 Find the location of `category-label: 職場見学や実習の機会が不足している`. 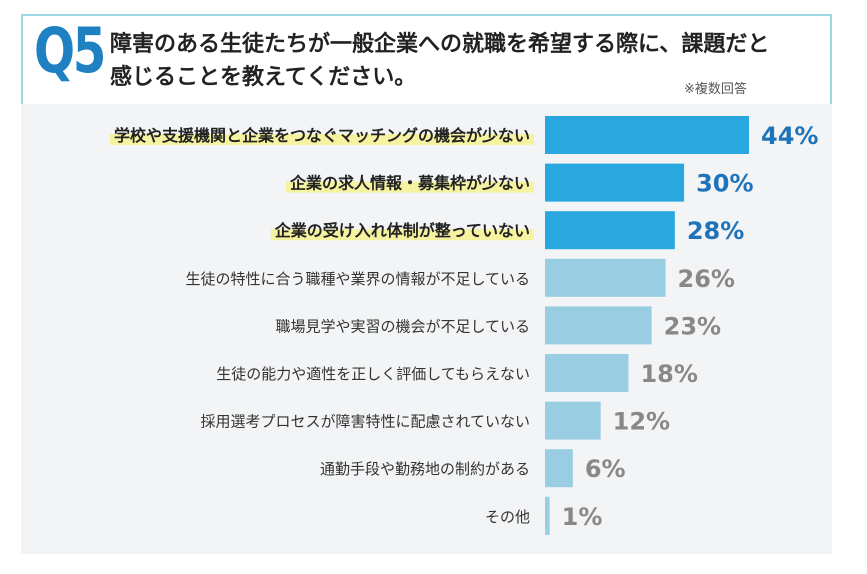

category-label: 職場見学や実習の機会が不足している is located at coordinates (402, 326).